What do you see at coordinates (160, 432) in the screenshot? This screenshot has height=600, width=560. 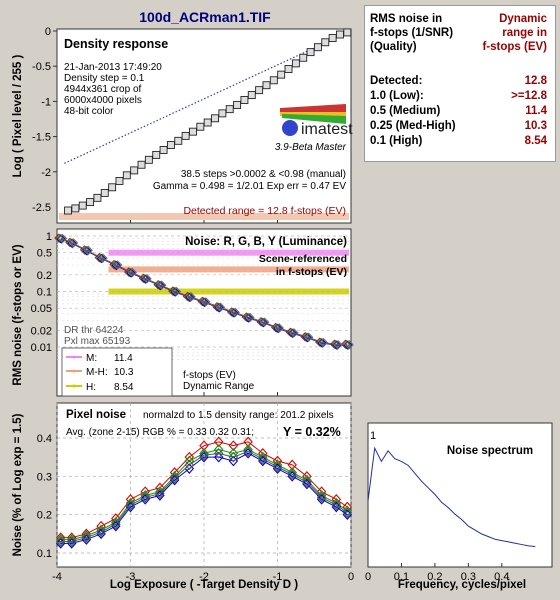 I see `pixel-noise-average: Avg. (zone 2-15) RGB % = 0.33 0.32 0.31;` at bounding box center [160, 432].